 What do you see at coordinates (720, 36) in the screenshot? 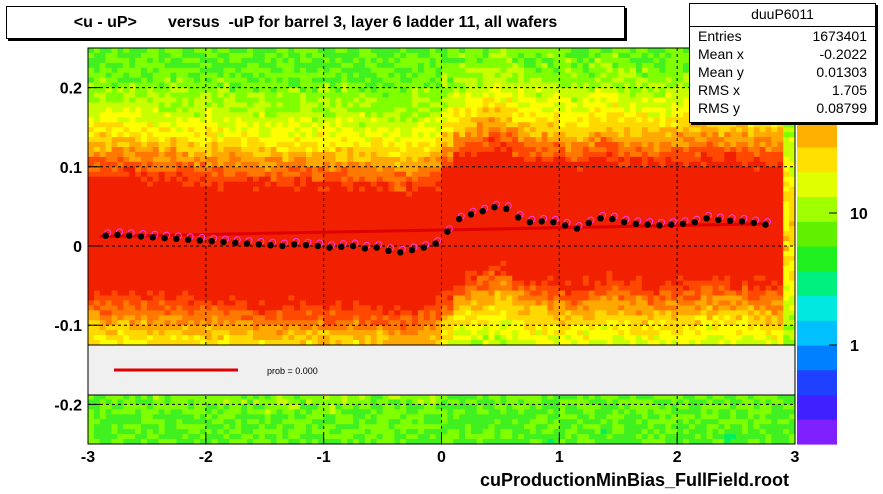
I see `stats-label: Entries` at bounding box center [720, 36].